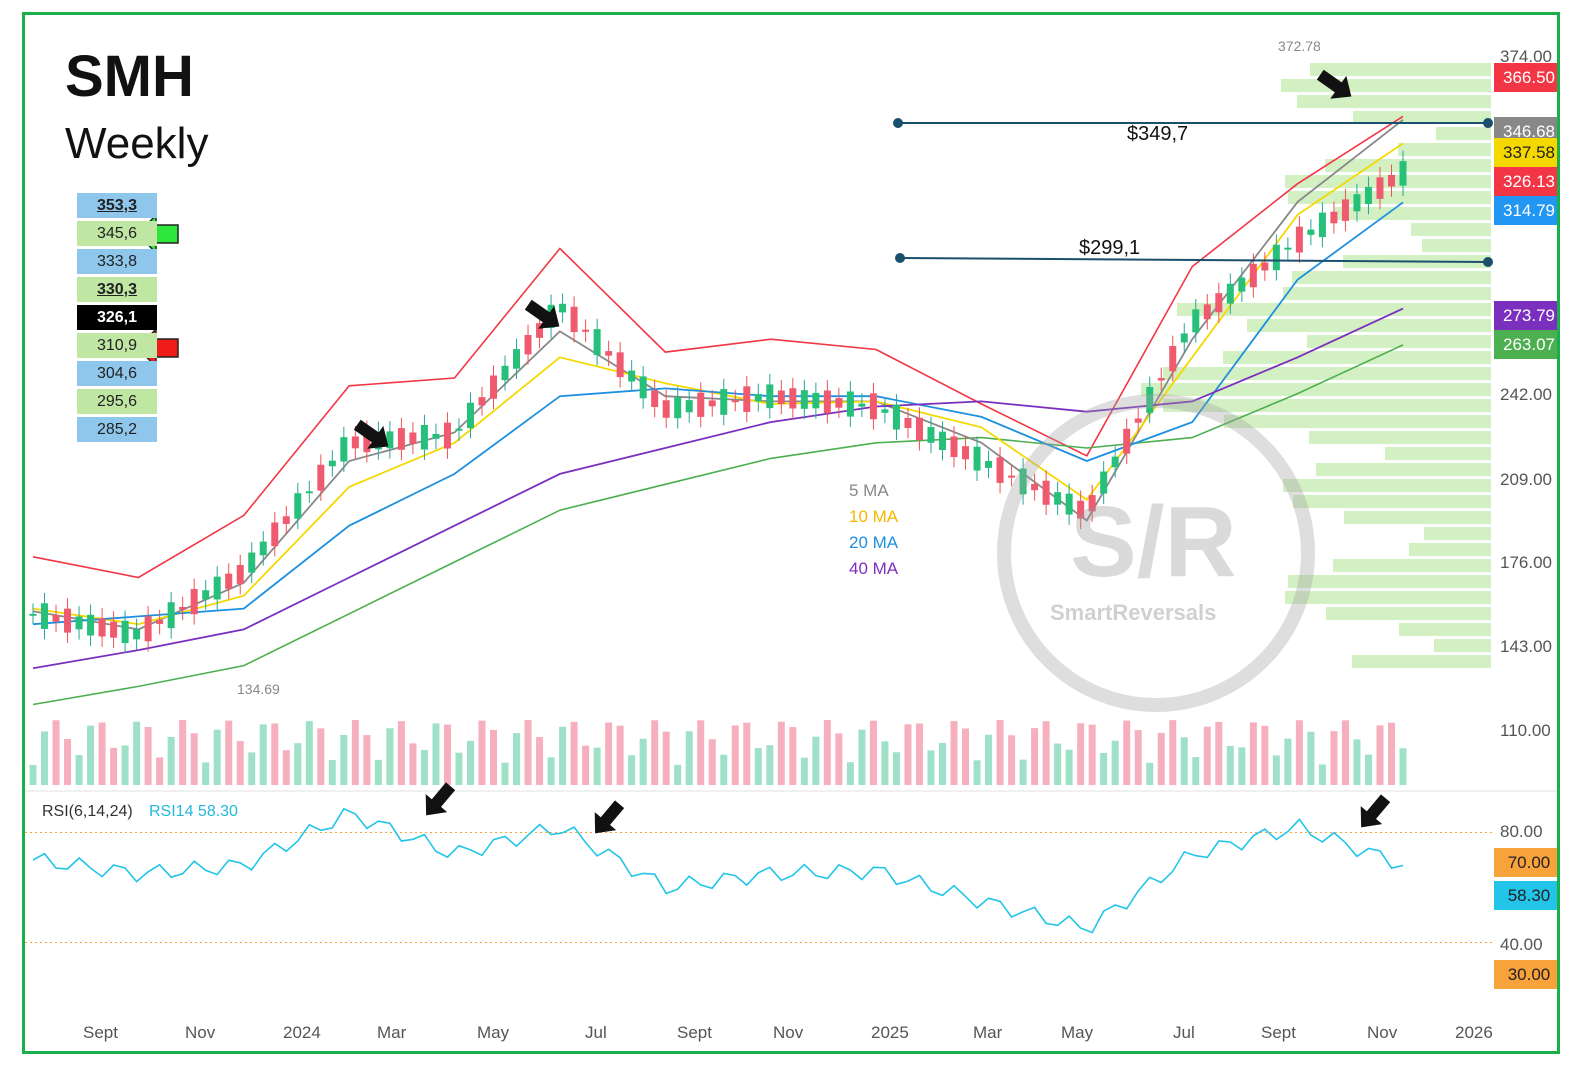 Image resolution: width=1586 pixels, height=1068 pixels. Describe the element at coordinates (1525, 862) in the screenshot. I see `rsi-tag-70.00: 70.00` at that location.